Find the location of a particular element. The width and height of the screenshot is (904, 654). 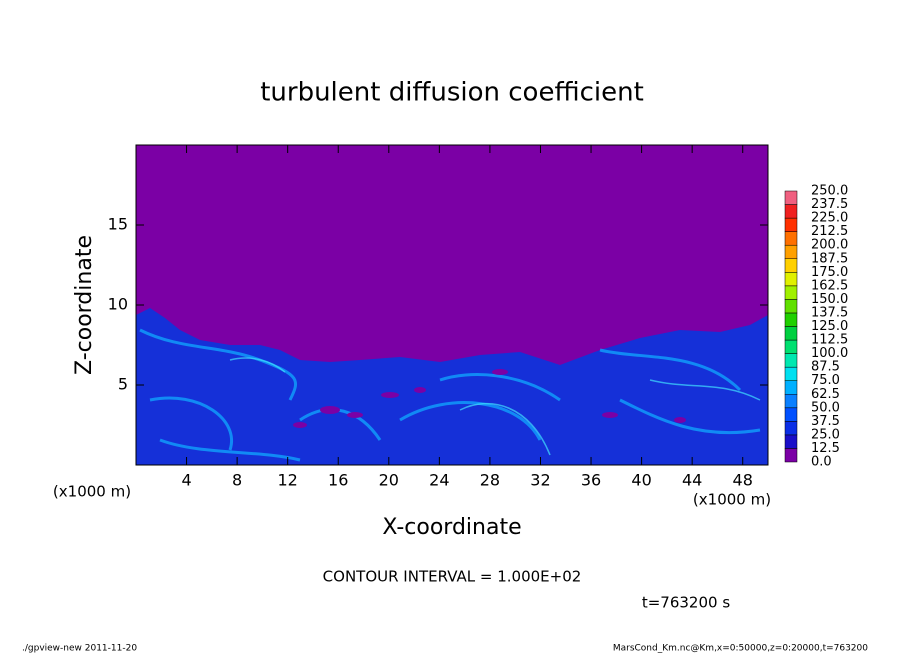

colorbar-label: 50.0 is located at coordinates (825, 407).